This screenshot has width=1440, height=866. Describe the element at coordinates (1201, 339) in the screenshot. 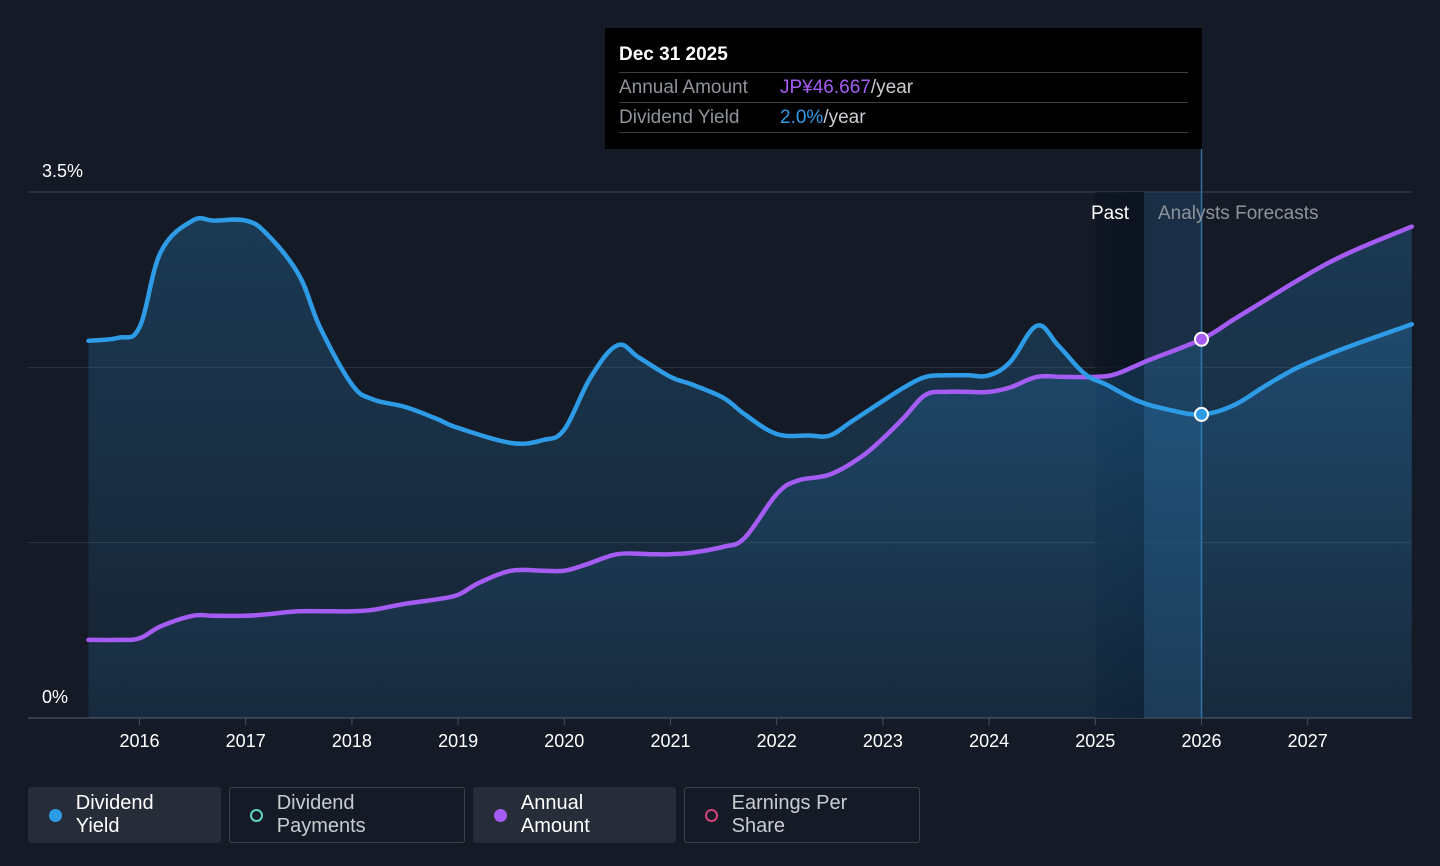

I see `annual-amount-marker` at that location.